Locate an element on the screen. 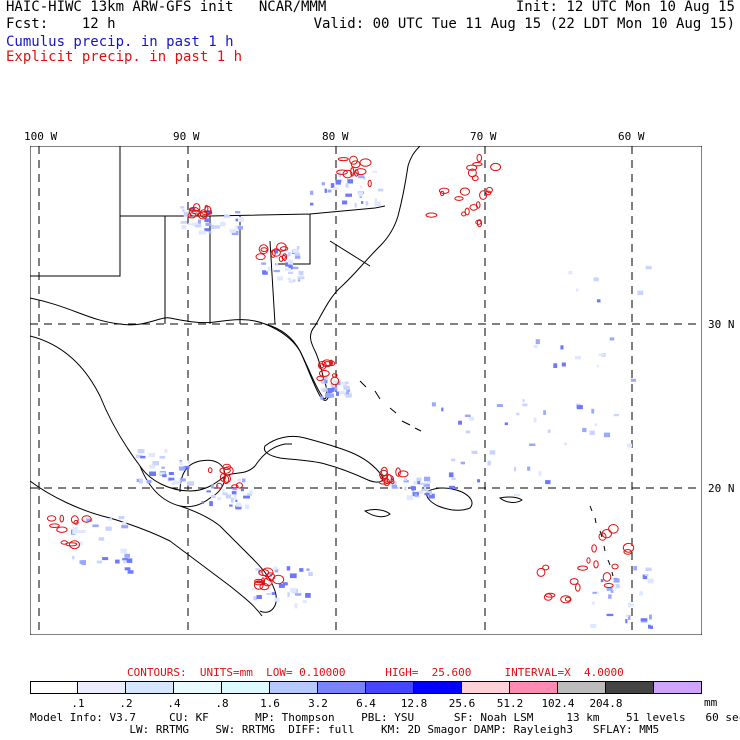 The image size is (740, 740). colorbar-level-label: 12.8 is located at coordinates (414, 703).